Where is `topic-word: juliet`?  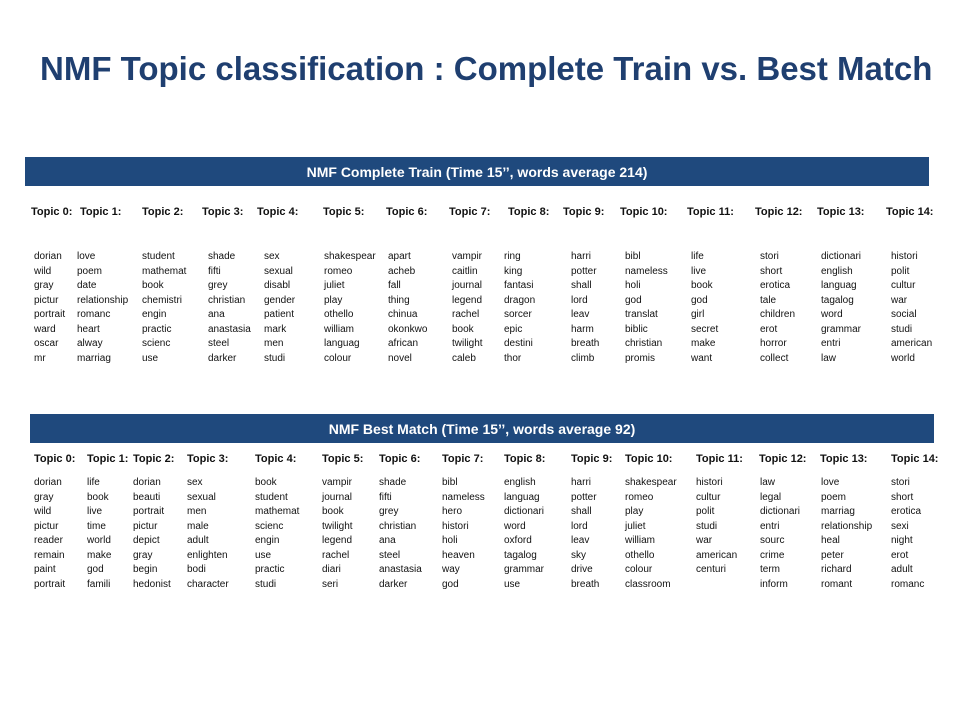 topic-word: juliet is located at coordinates (635, 526).